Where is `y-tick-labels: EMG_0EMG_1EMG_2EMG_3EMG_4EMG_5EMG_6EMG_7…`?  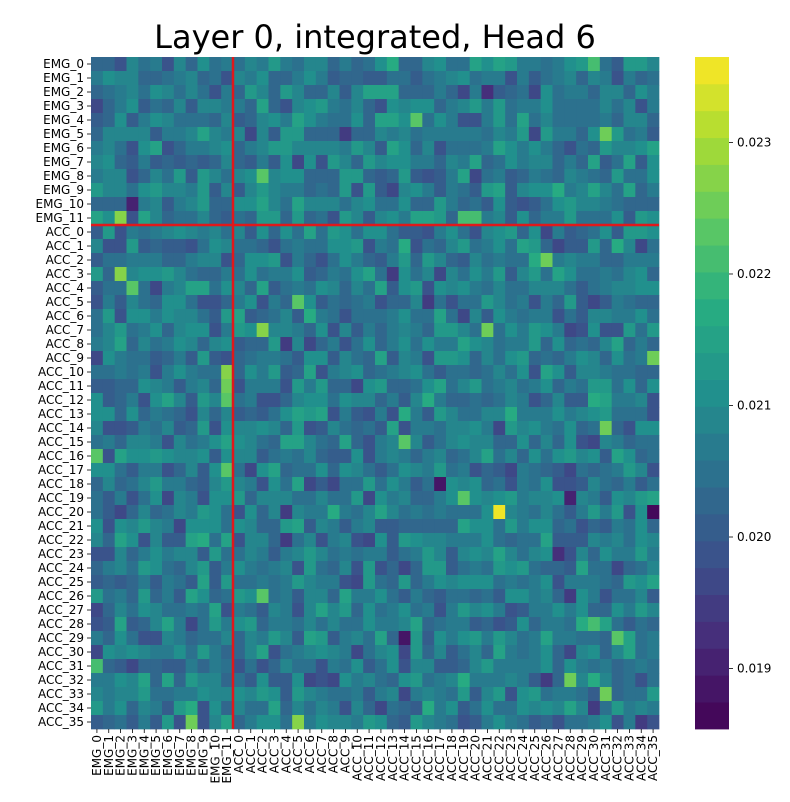 y-tick-labels: EMG_0EMG_1EMG_2EMG_3EMG_4EMG_5EMG_6EMG_7… is located at coordinates (63, 393).